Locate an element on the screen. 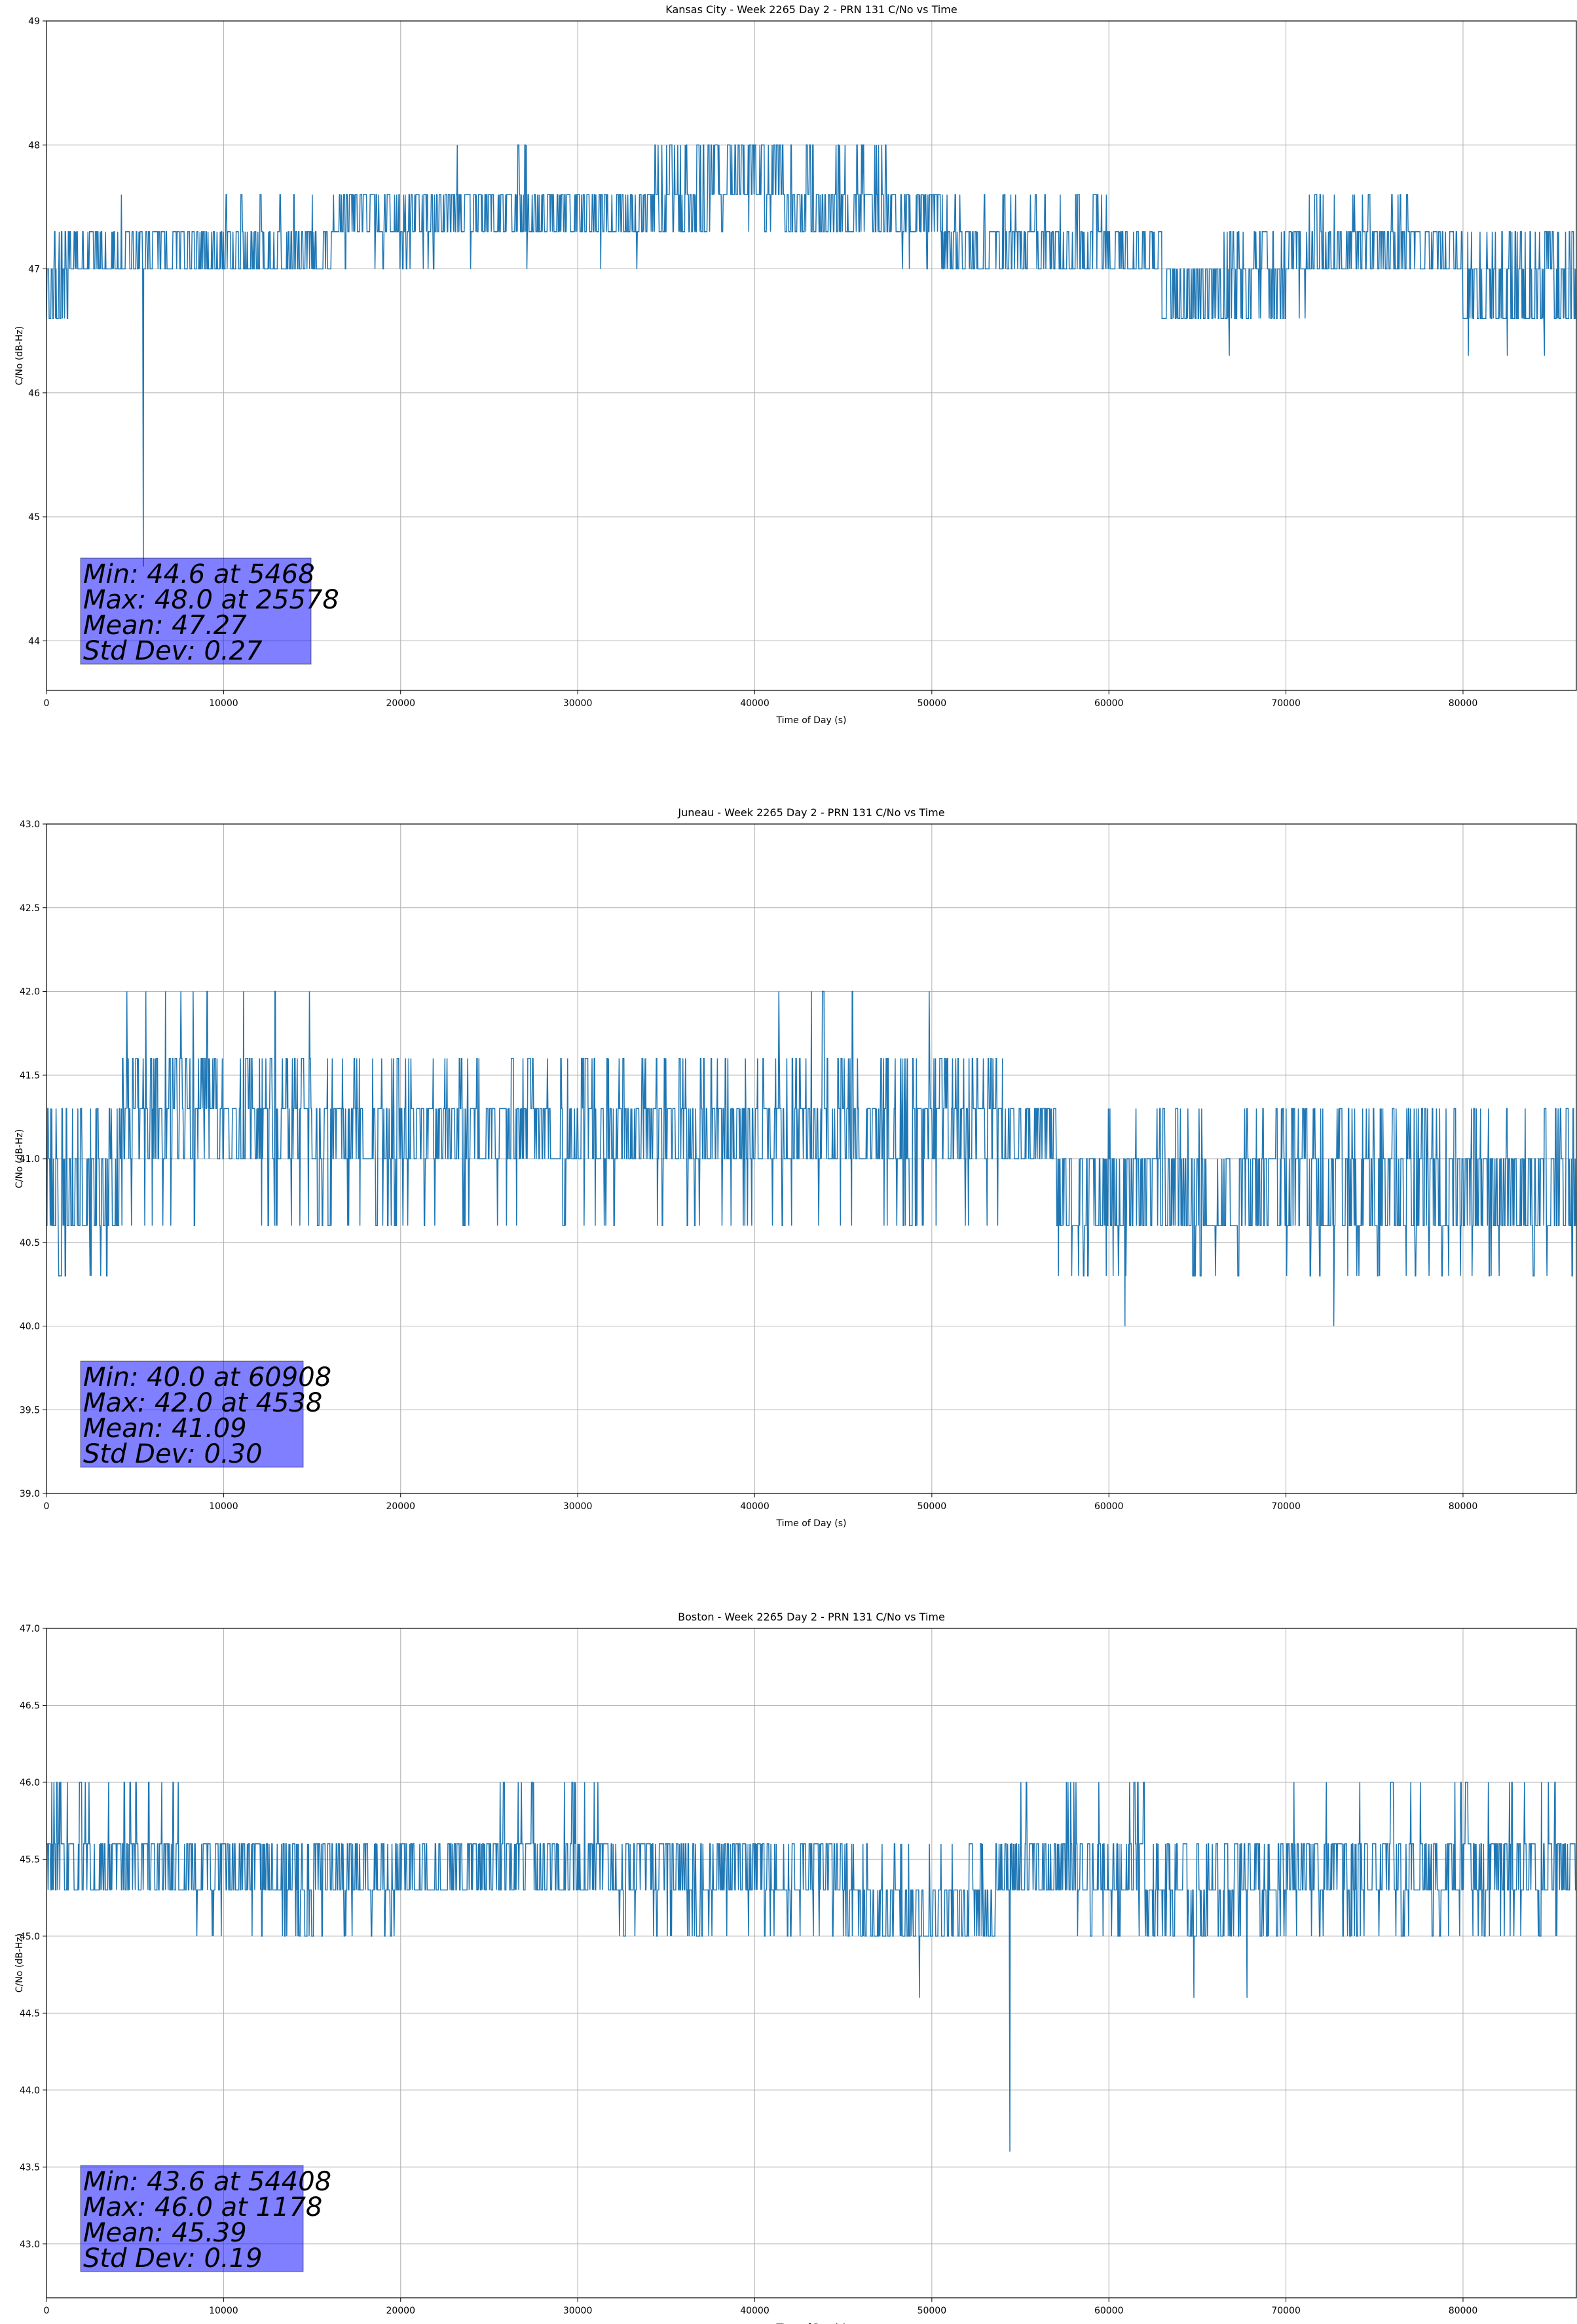  stats-line: Std Dev: 0.27 is located at coordinates (173, 651).